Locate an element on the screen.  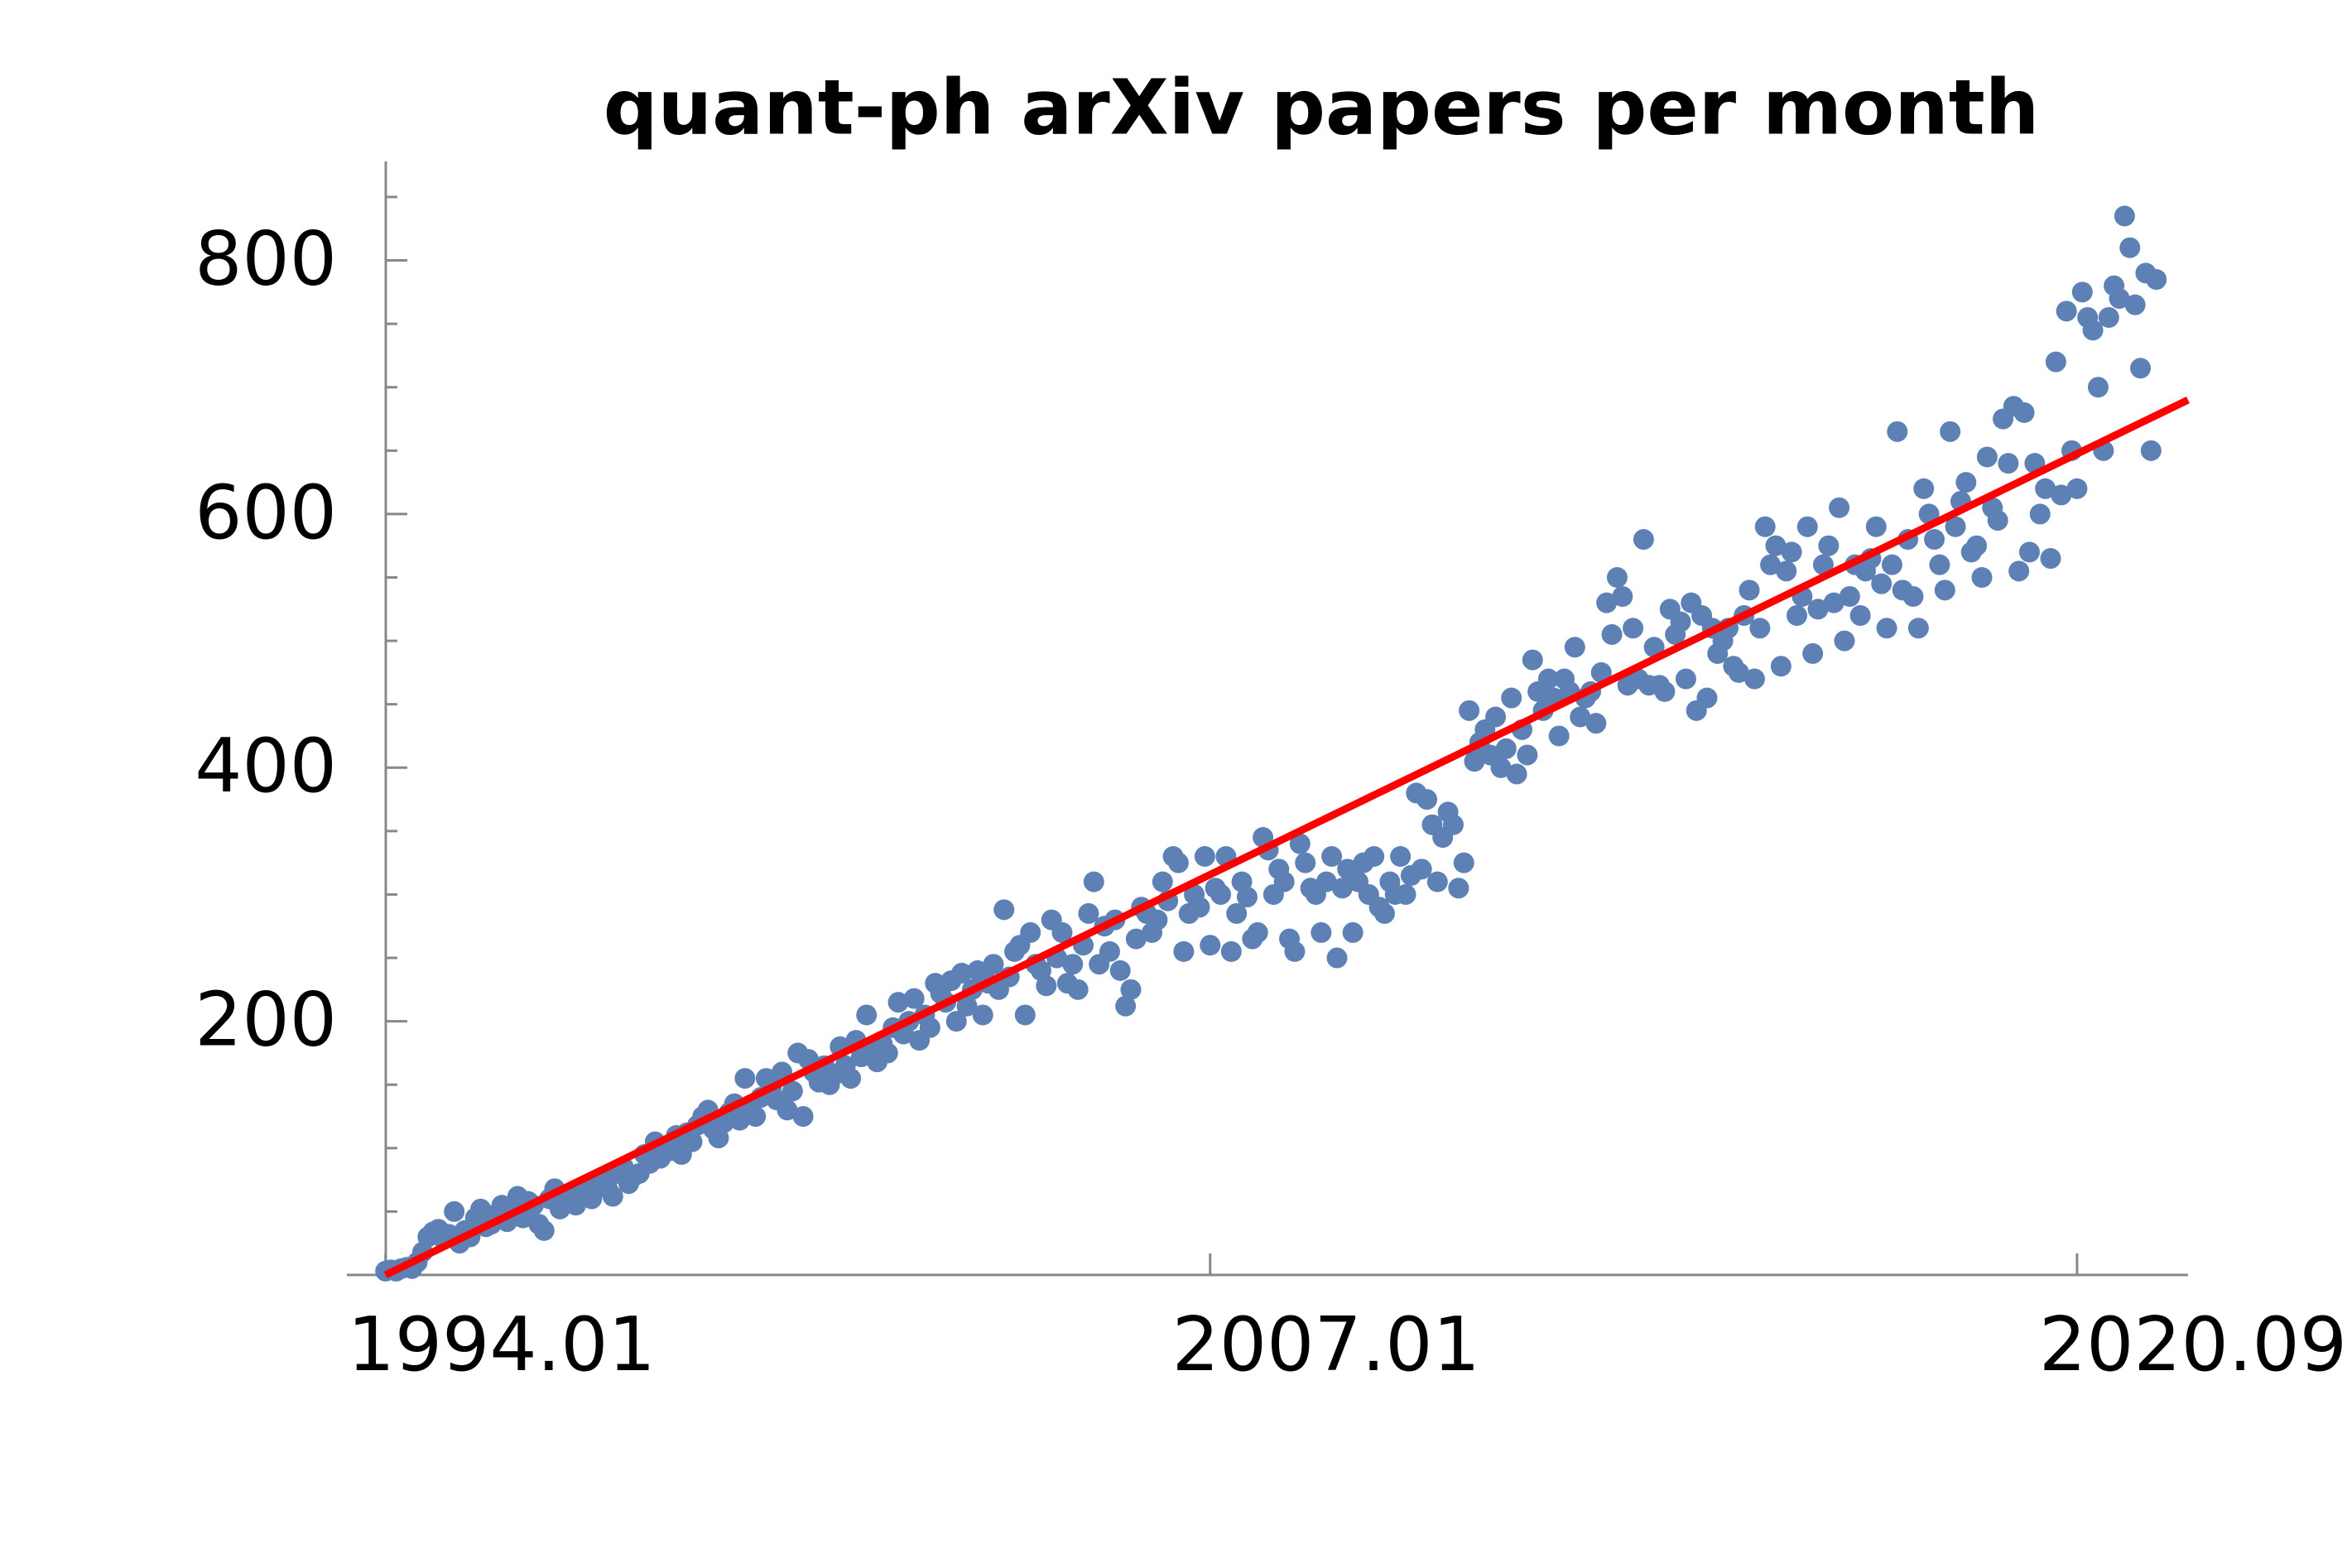
x-tick-label: 2007.01 is located at coordinates (1326, 1344).